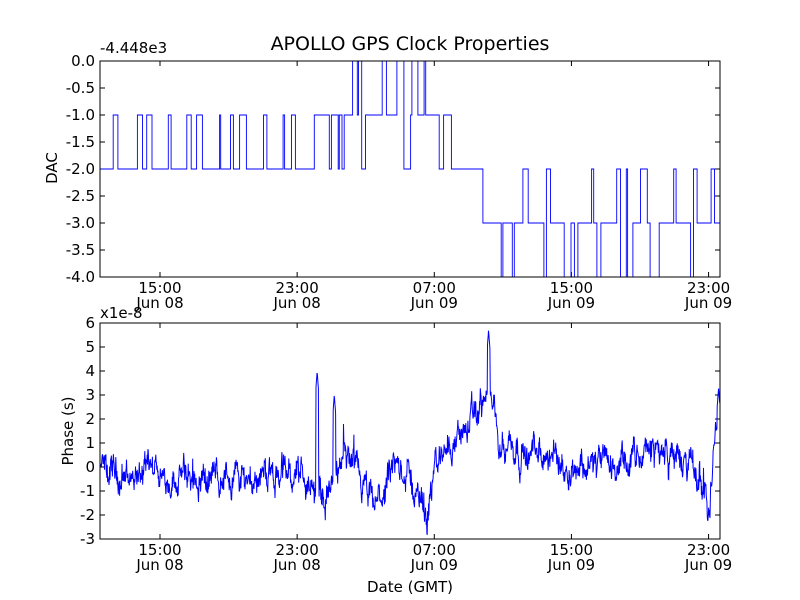 This screenshot has width=800, height=600. Describe the element at coordinates (68, 430) in the screenshot. I see `phase-axis-label: Phase (s)` at that location.